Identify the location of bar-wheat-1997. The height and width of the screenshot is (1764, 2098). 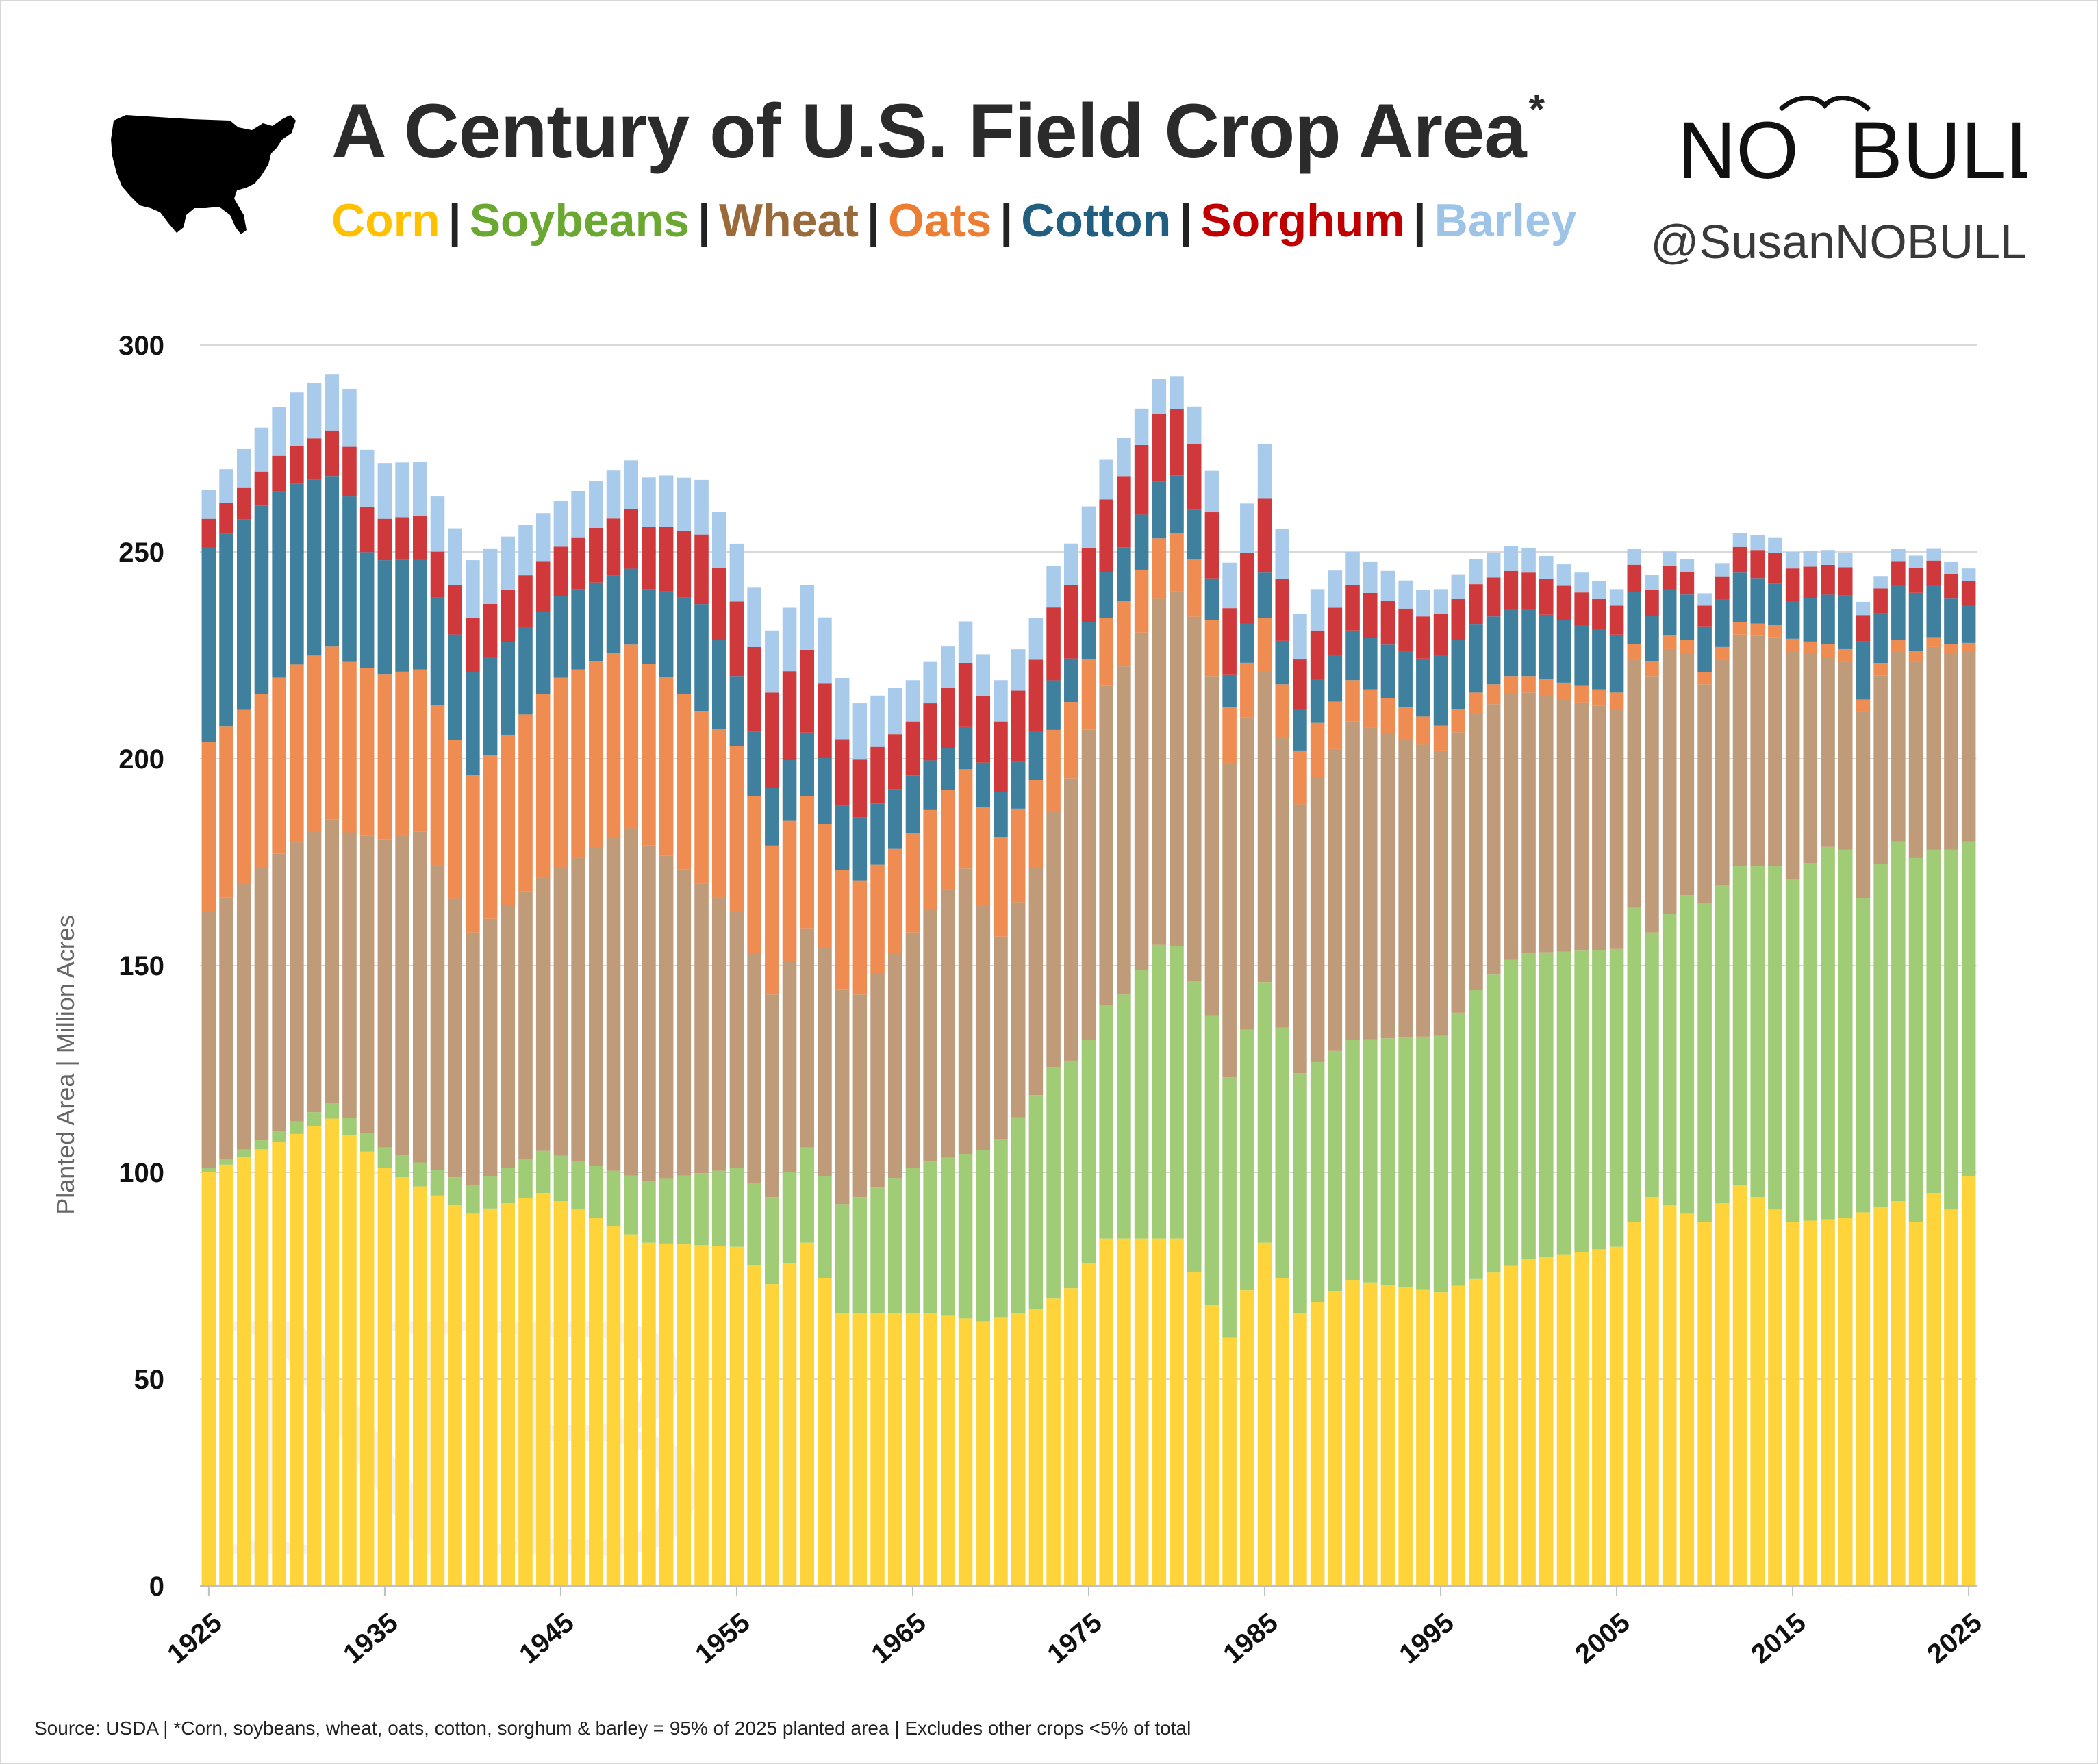
(1476, 852).